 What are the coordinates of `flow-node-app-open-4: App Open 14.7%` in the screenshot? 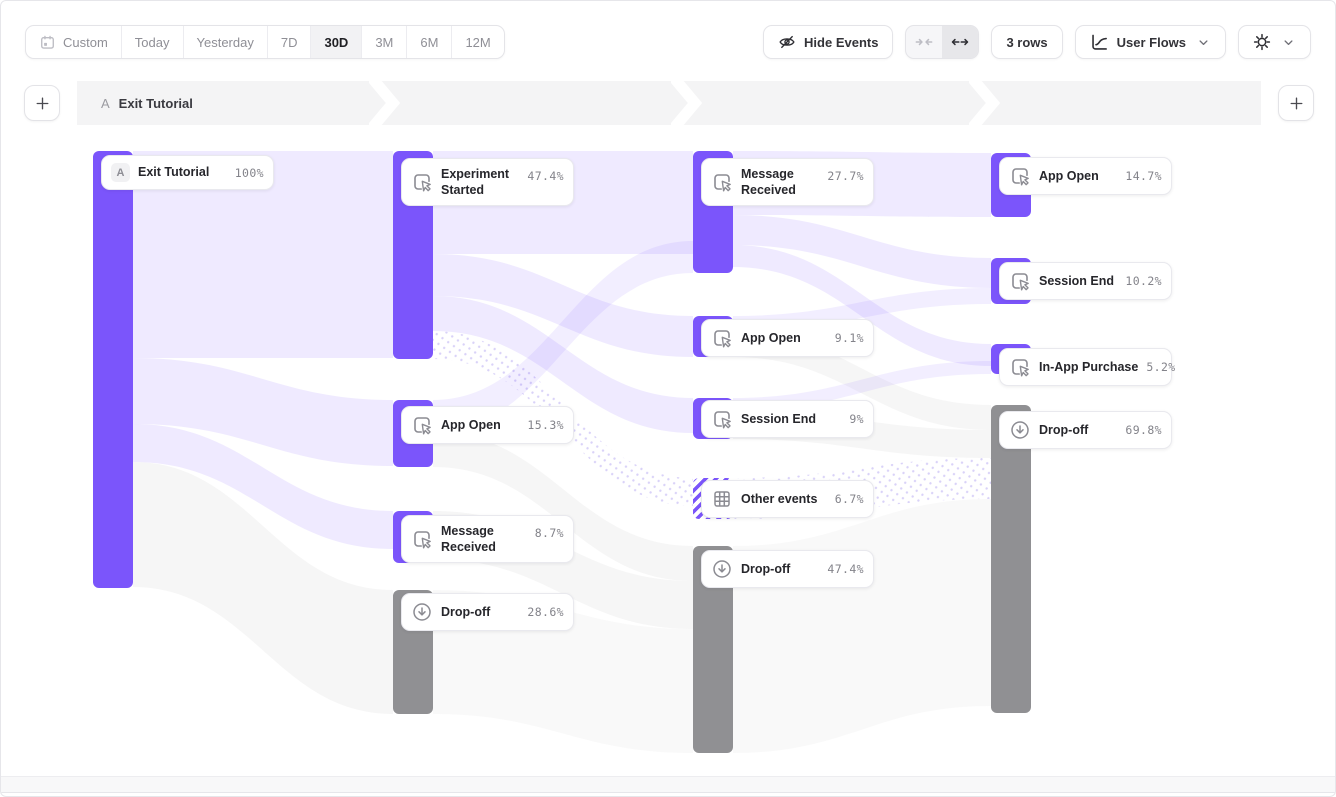 It's located at (1085, 176).